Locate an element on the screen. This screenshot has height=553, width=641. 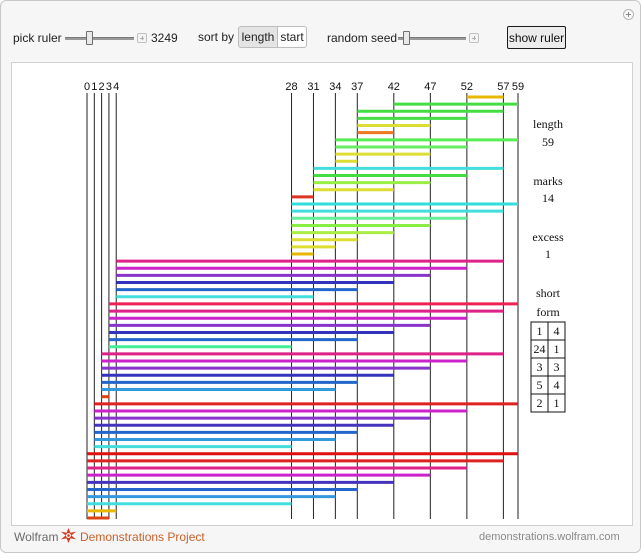
random-seed-plus-icon is located at coordinates (474, 38).